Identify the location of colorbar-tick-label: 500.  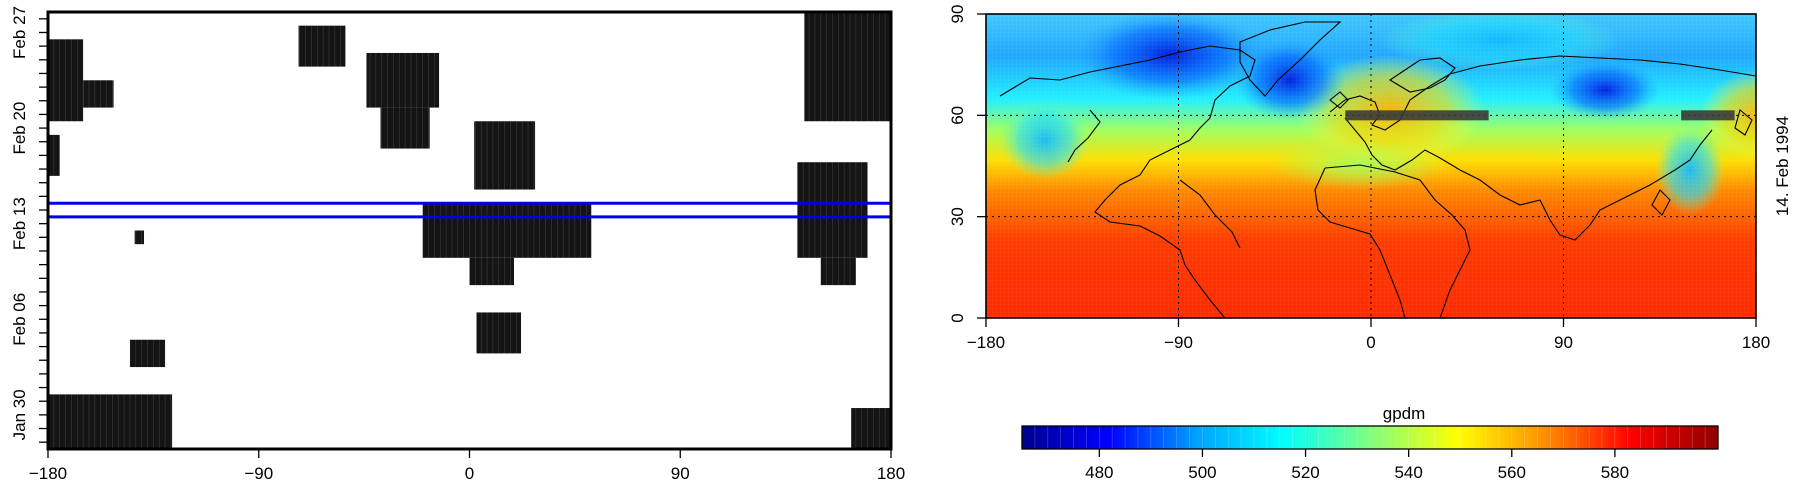
(1202, 472).